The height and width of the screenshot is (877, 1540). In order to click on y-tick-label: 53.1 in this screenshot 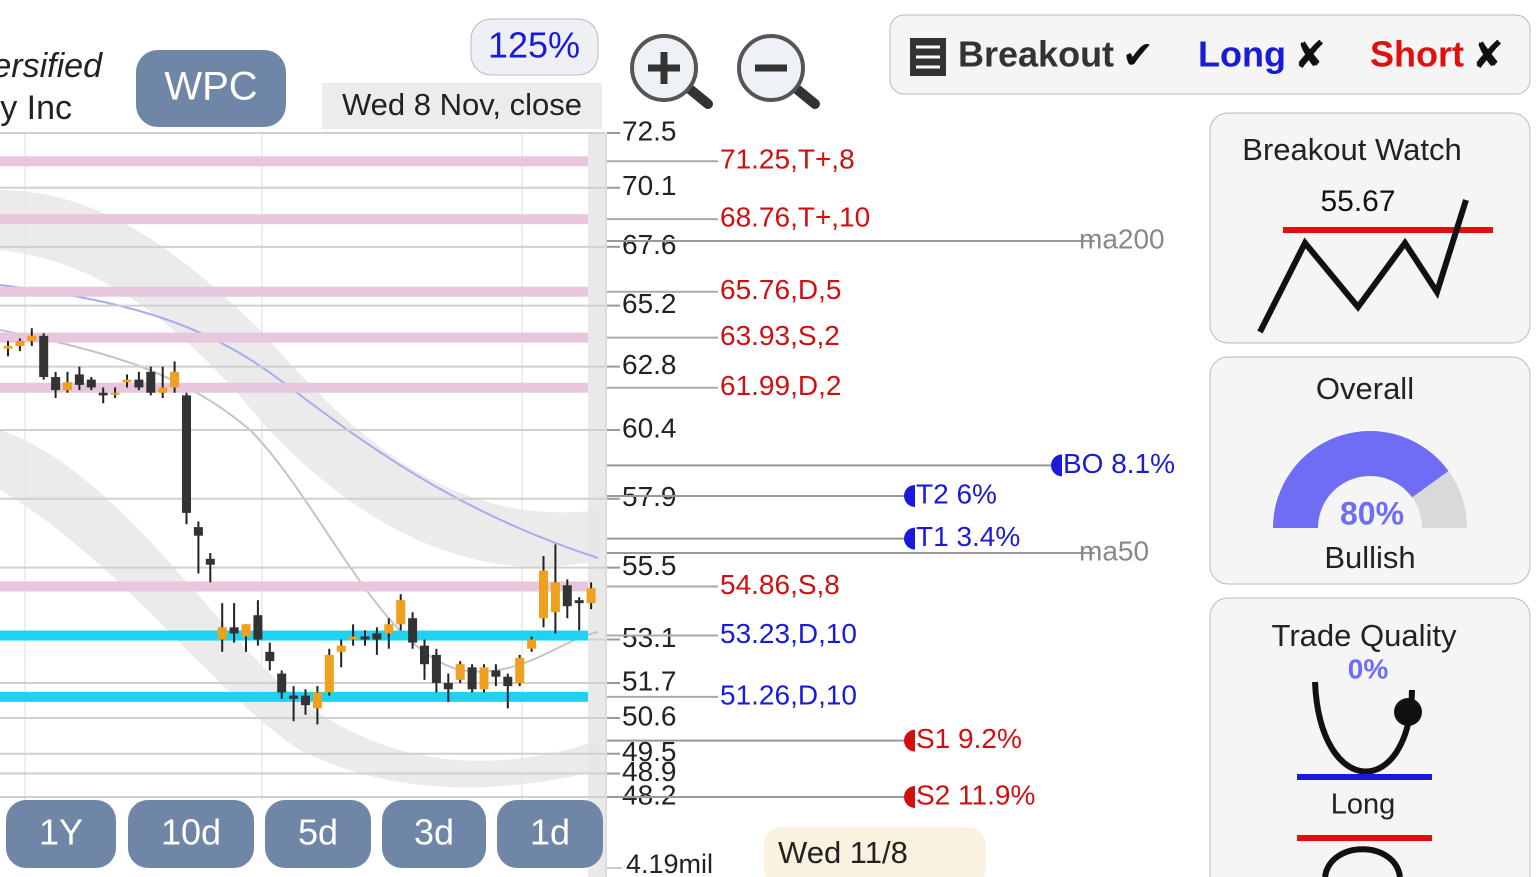, I will do `click(649, 637)`.